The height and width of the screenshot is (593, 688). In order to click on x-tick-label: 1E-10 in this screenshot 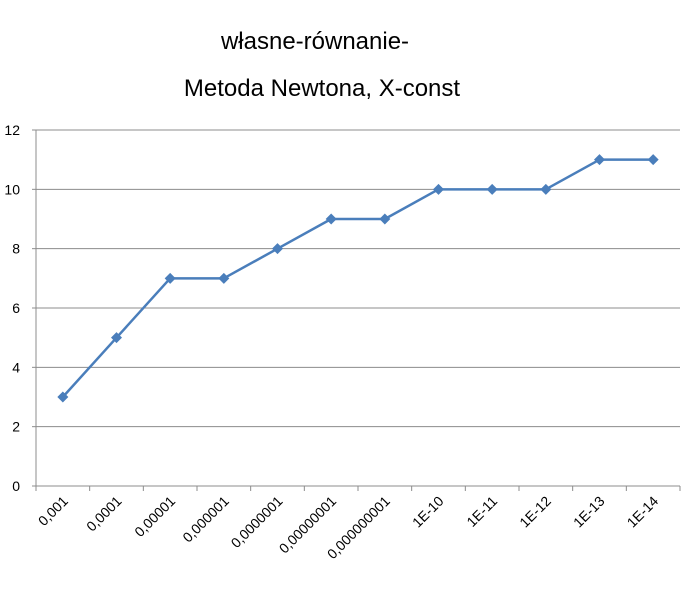, I will do `click(428, 512)`.